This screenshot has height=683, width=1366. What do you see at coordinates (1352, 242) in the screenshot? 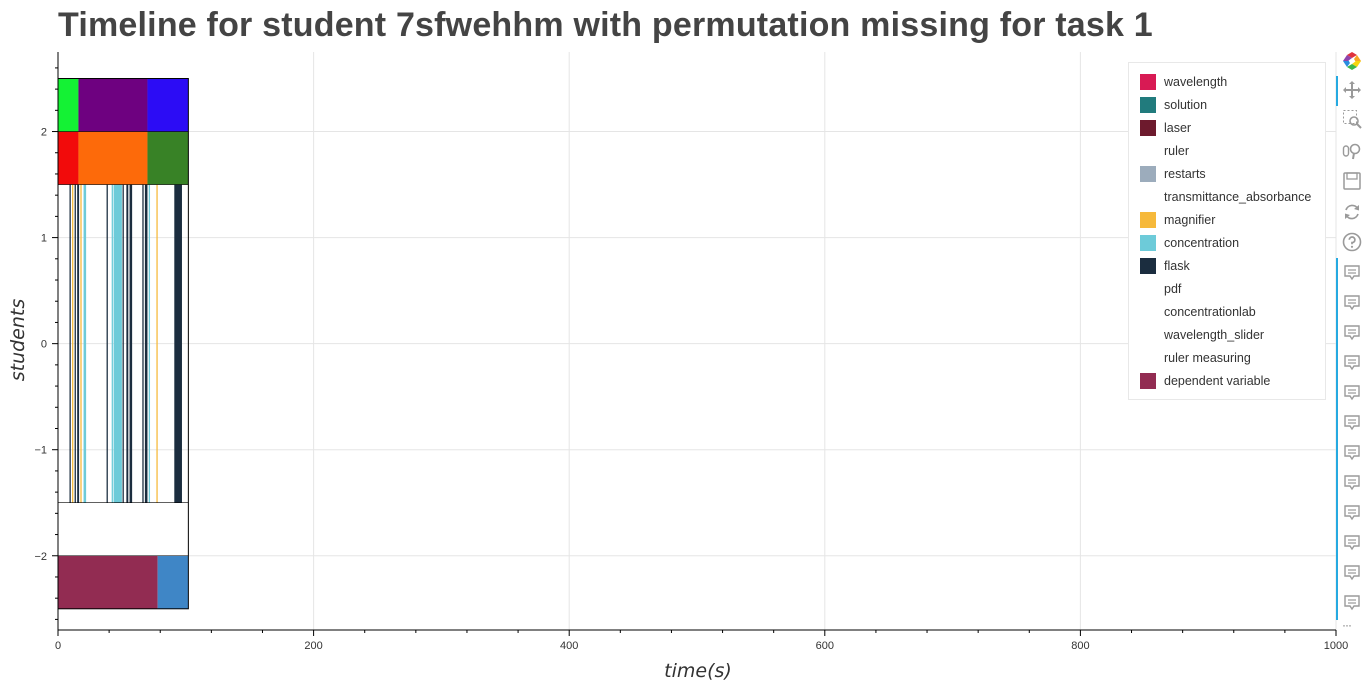
I see `help-icon` at bounding box center [1352, 242].